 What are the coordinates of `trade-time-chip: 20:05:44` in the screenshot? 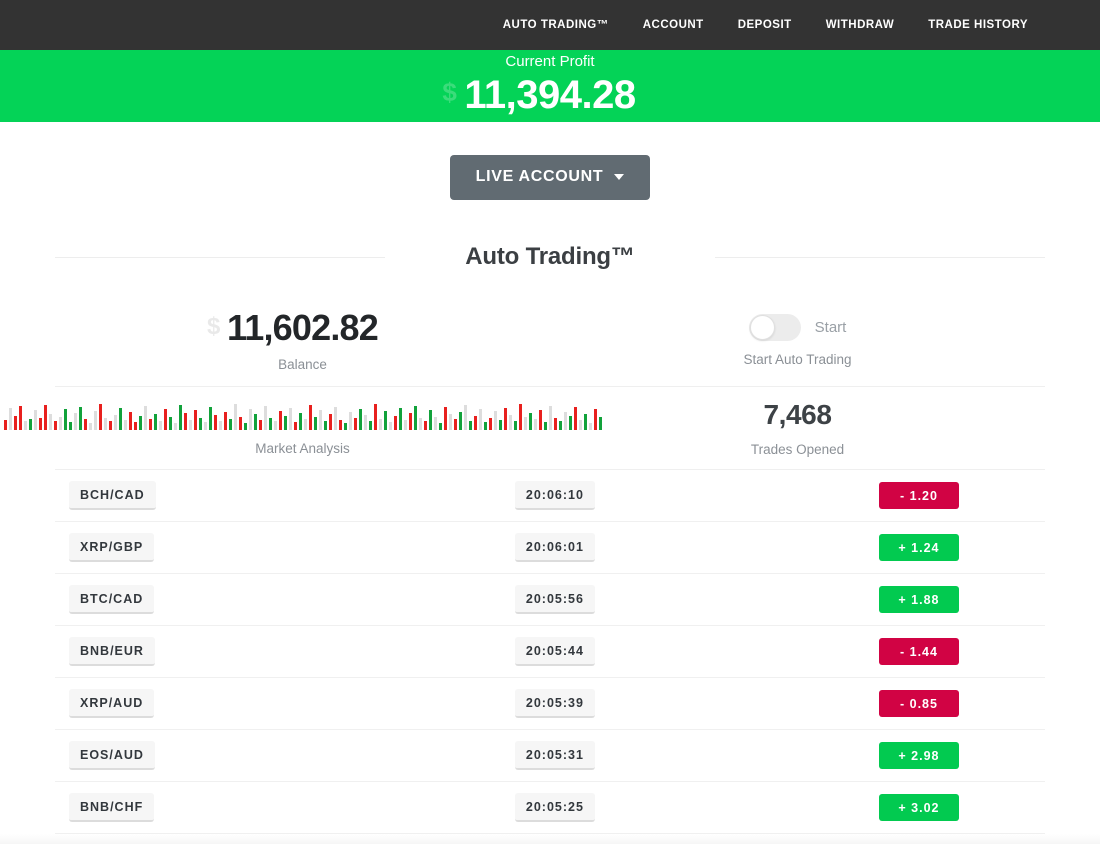 It's located at (554, 651).